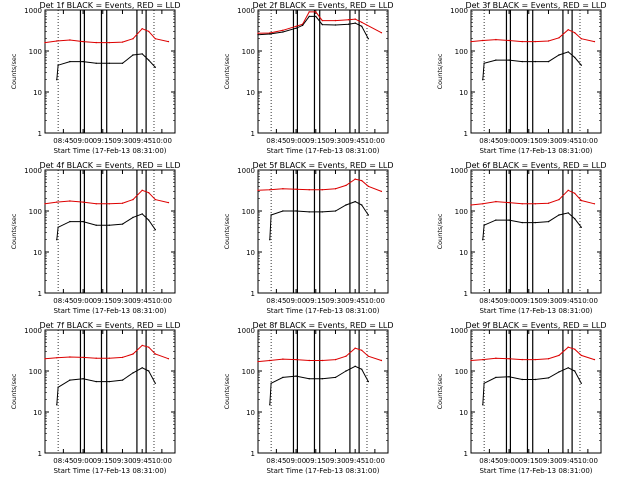 This screenshot has height=480, width=640. I want to click on y-tick-label: 100, so click(461, 372).